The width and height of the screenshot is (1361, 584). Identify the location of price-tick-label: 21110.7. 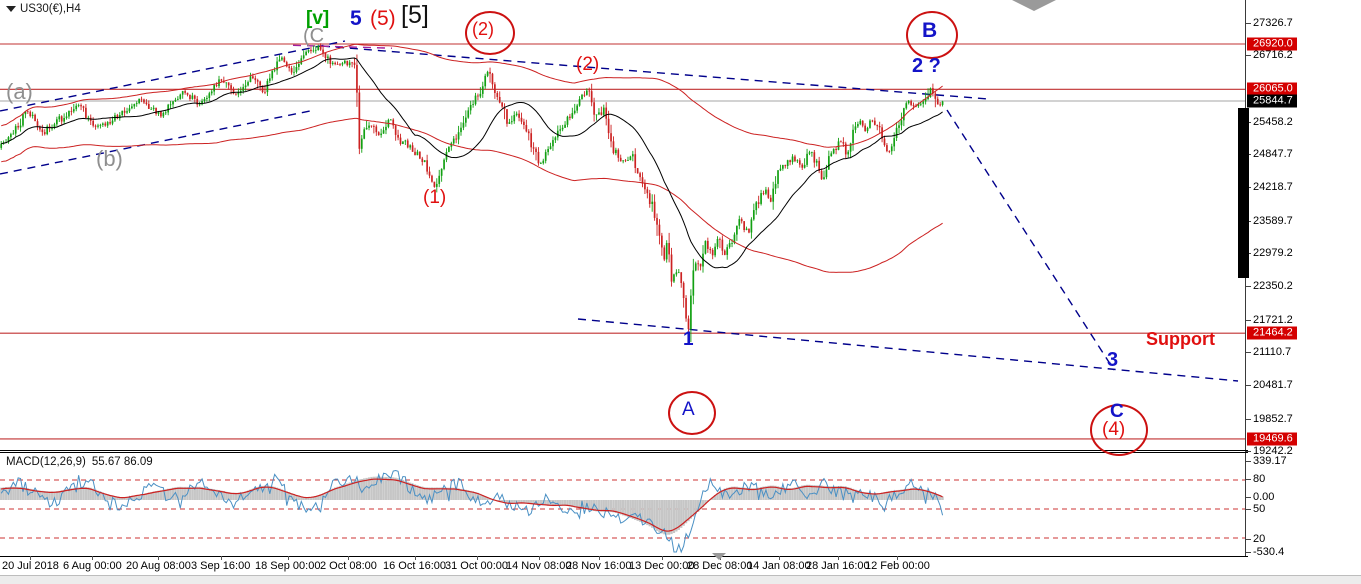
(1268, 351).